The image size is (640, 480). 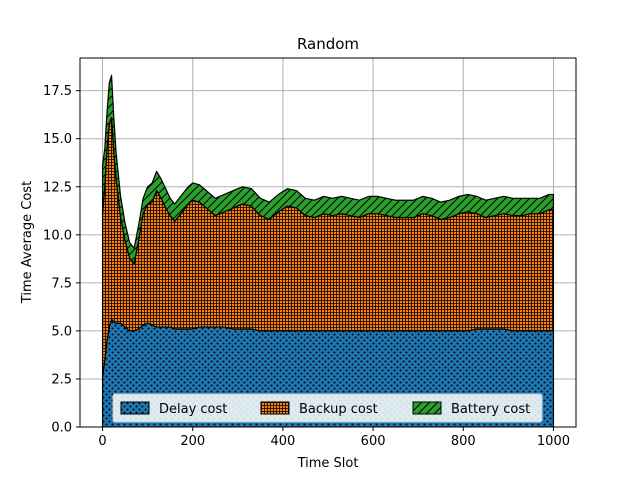 What do you see at coordinates (57, 91) in the screenshot?
I see `y-tick-label: 17.5` at bounding box center [57, 91].